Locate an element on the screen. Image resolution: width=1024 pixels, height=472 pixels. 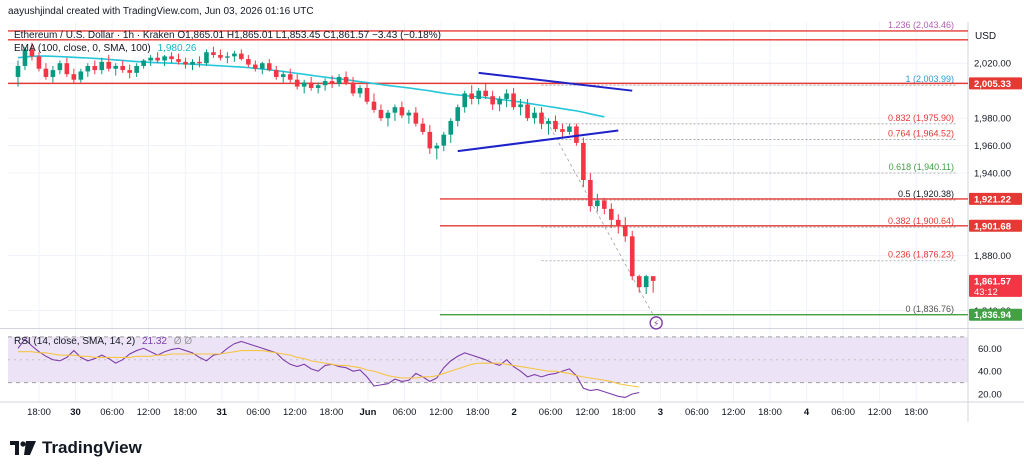
rsi-sma-line is located at coordinates (329, 369).